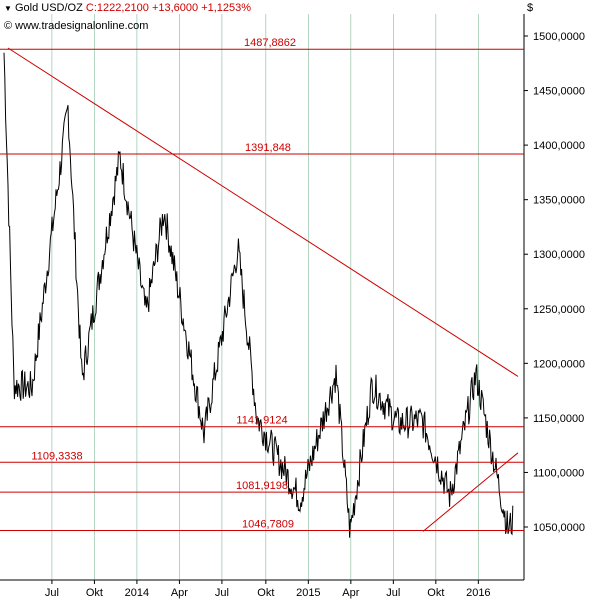 This screenshot has height=600, width=595. I want to click on y-tick-label: 1200,0000, so click(559, 364).